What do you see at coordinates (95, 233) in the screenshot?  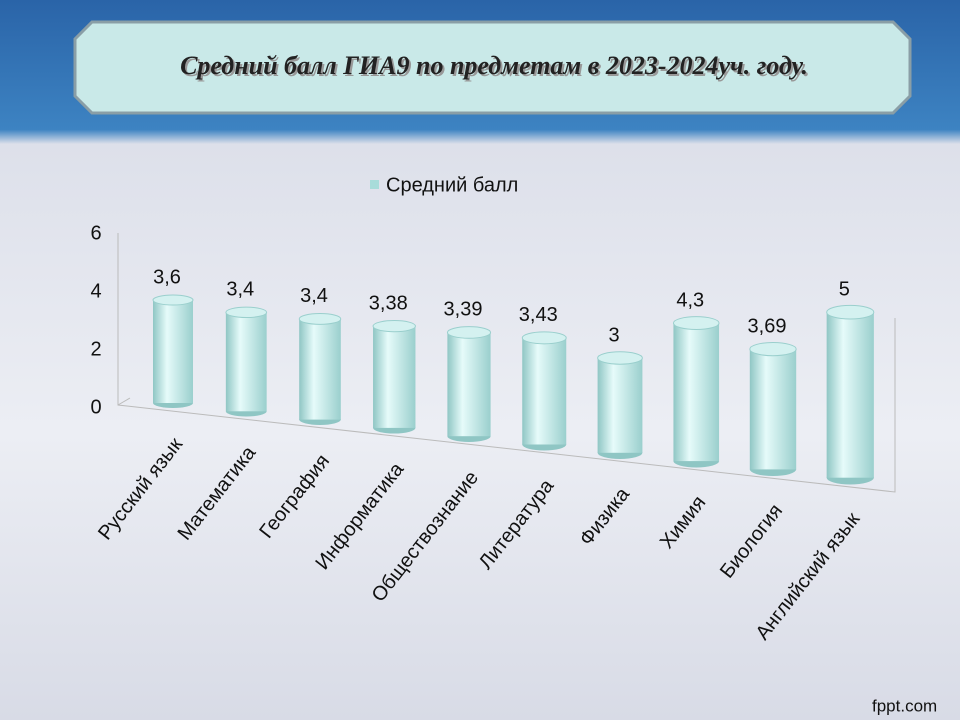 I see `y-tick-label: 6` at bounding box center [95, 233].